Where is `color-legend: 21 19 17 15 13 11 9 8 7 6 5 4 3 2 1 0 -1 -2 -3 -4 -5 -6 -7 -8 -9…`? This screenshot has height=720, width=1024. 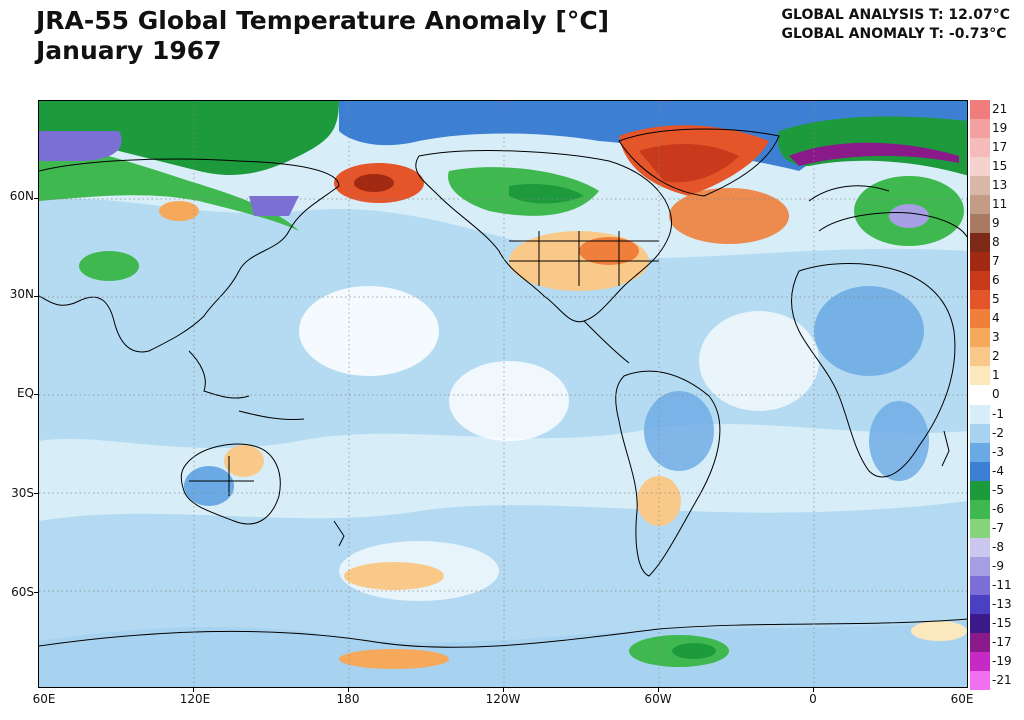 color-legend: 21 19 17 15 13 11 9 8 7 6 5 4 3 2 1 0 -1 -2 -3 -4 -5 -6 -7 -8 -9… is located at coordinates (995, 395).